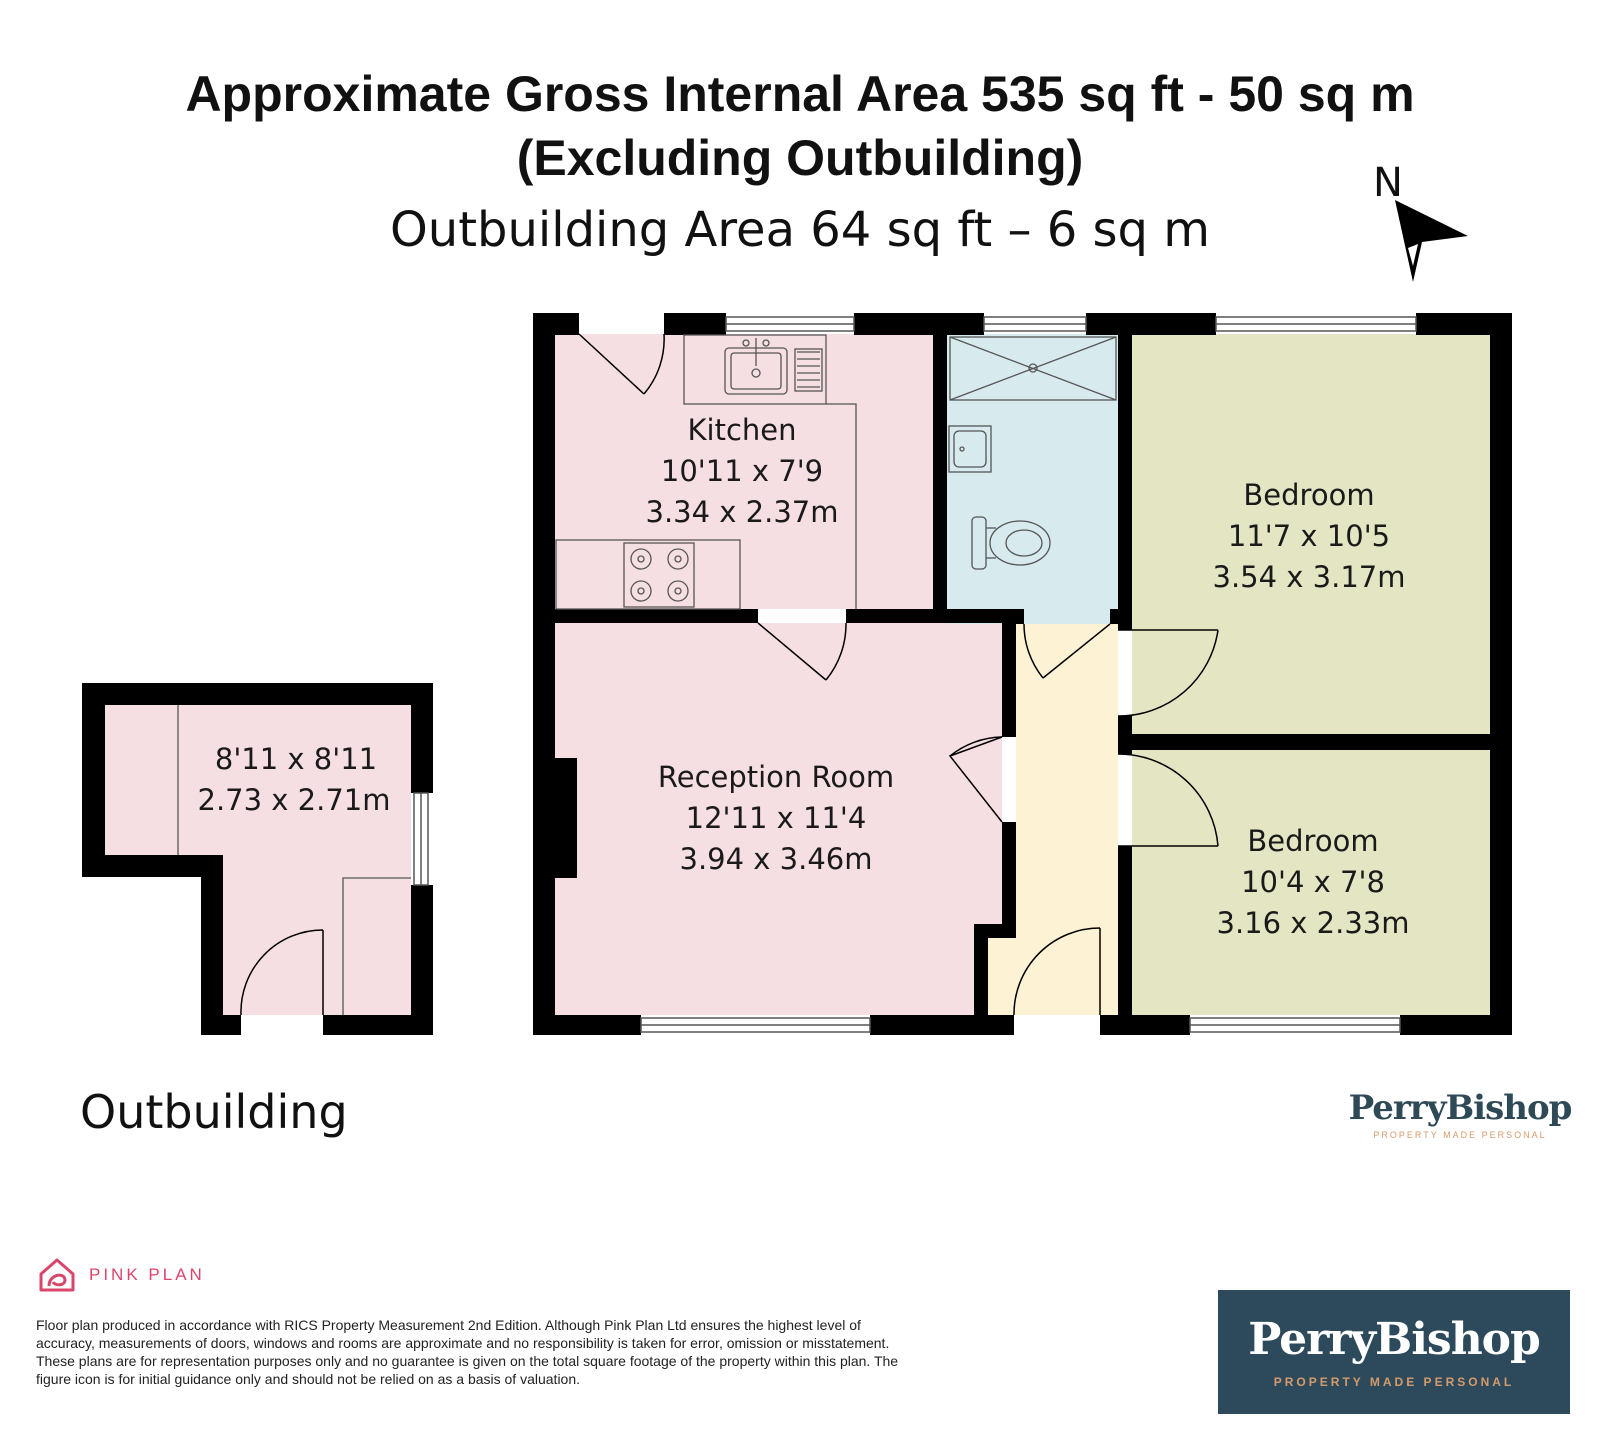 This screenshot has width=1600, height=1451. I want to click on bedroom2-name: Bedroom, so click(1312, 841).